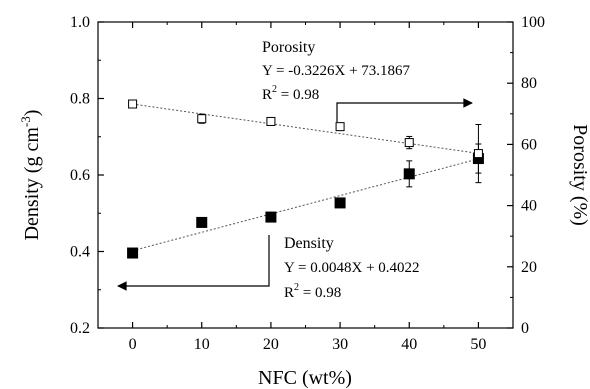 Image resolution: width=590 pixels, height=389 pixels. I want to click on y-left-axis-ticks: 0.2 0.4 0.6 0.8 1.0, so click(87, 175).